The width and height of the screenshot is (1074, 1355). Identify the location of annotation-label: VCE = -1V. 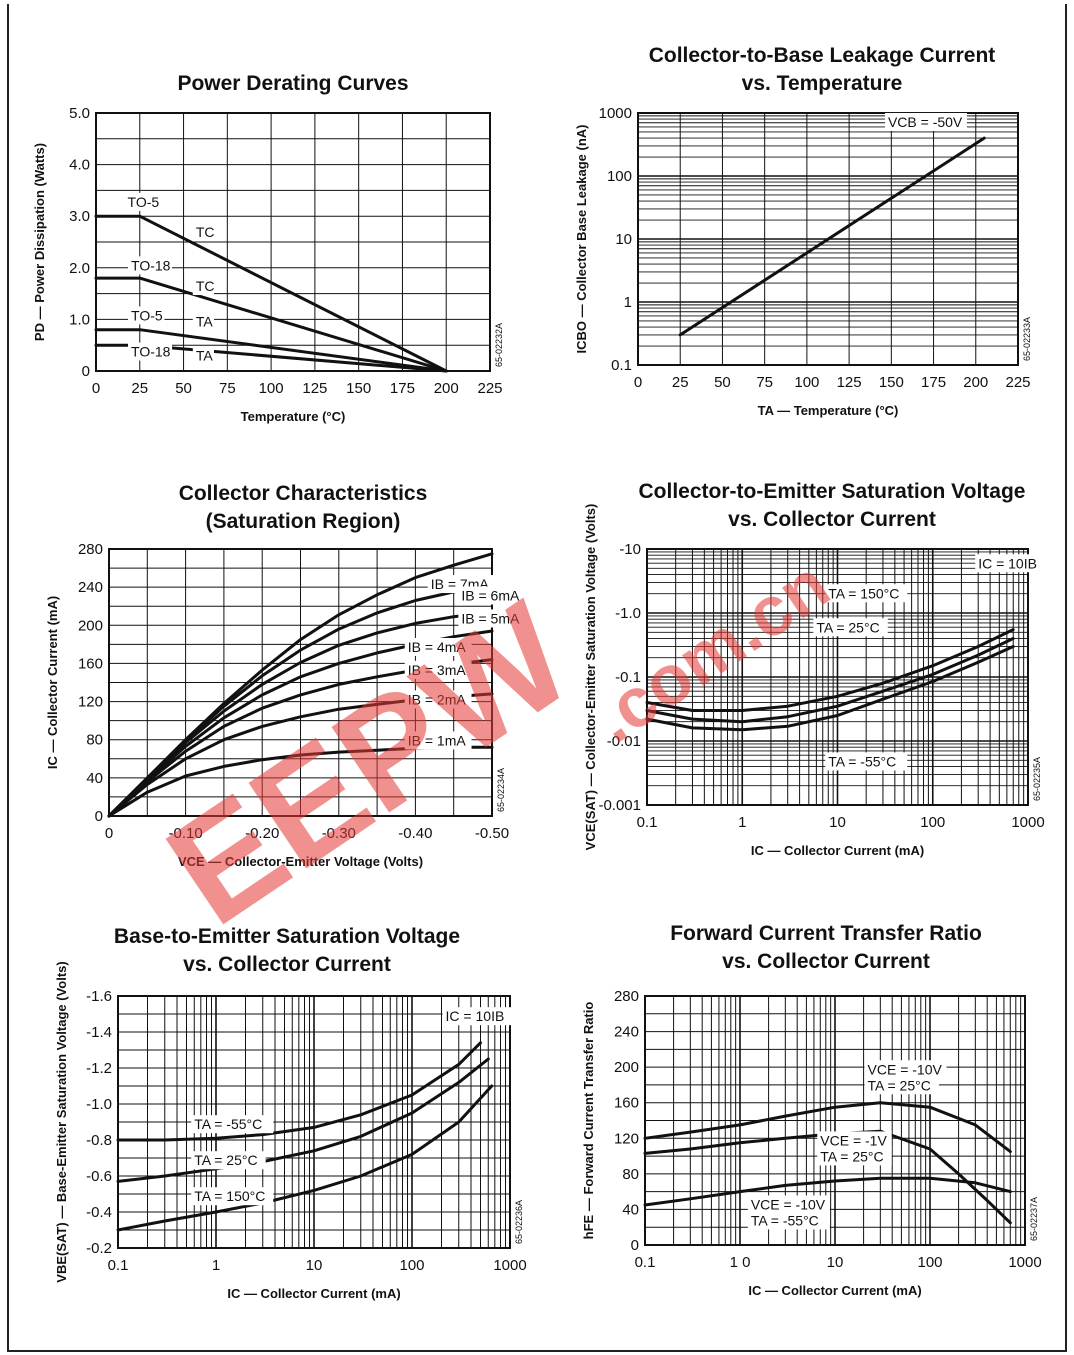
(853, 1140).